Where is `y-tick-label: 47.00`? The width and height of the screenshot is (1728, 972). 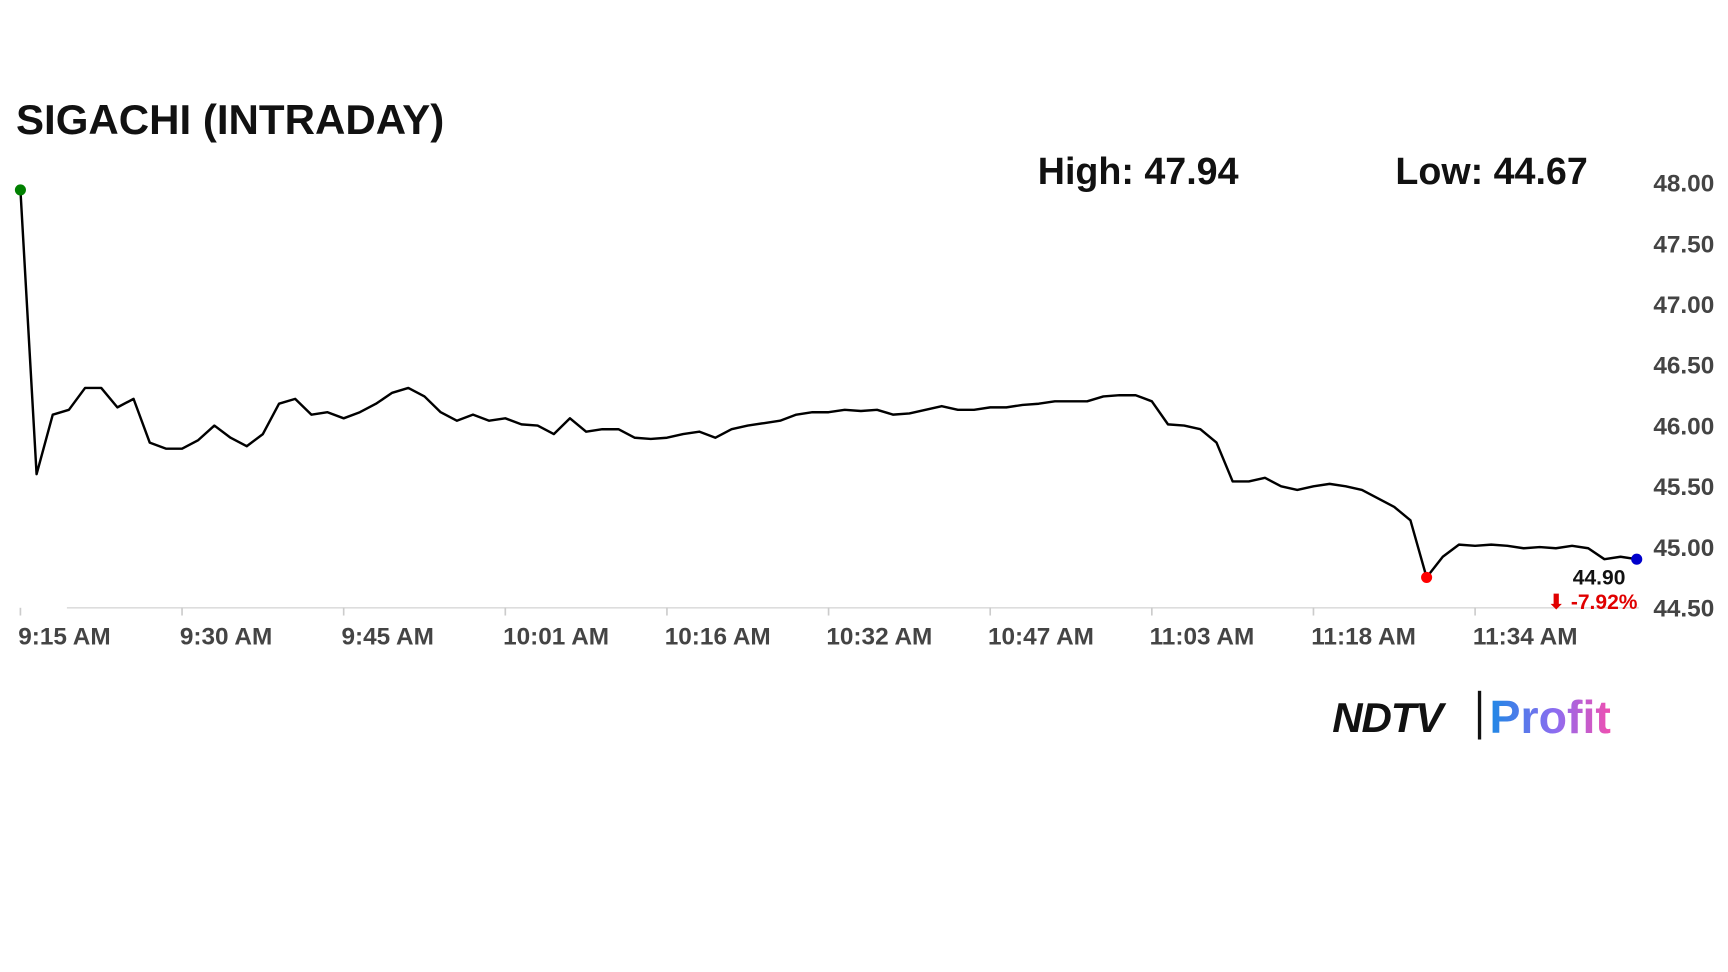
y-tick-label: 47.00 is located at coordinates (1683, 305).